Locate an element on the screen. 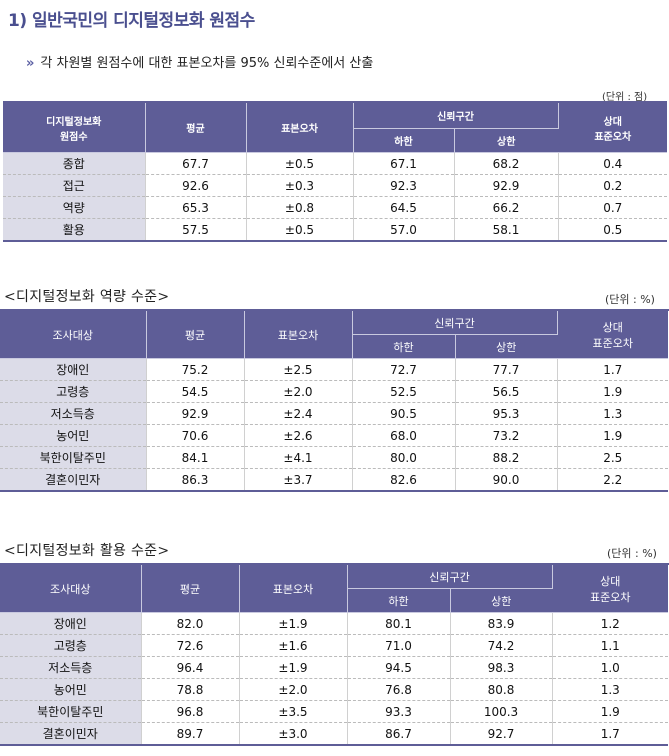  cell-mean: 65.3 is located at coordinates (196, 207).